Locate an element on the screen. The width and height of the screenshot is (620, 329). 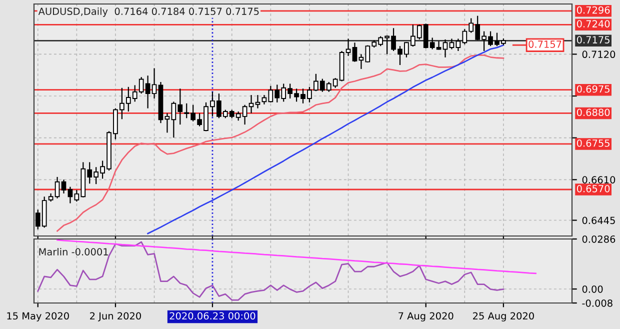
x-tick-label: 7 Aug 2020 is located at coordinates (426, 317).